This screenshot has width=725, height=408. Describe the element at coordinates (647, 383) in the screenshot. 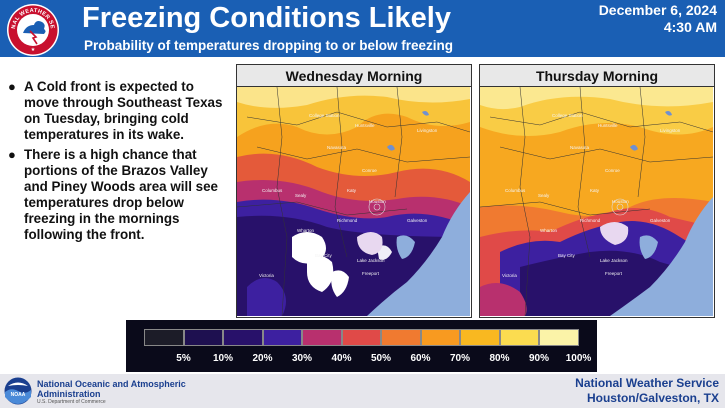

I see `nws-name: National Weather Service` at that location.